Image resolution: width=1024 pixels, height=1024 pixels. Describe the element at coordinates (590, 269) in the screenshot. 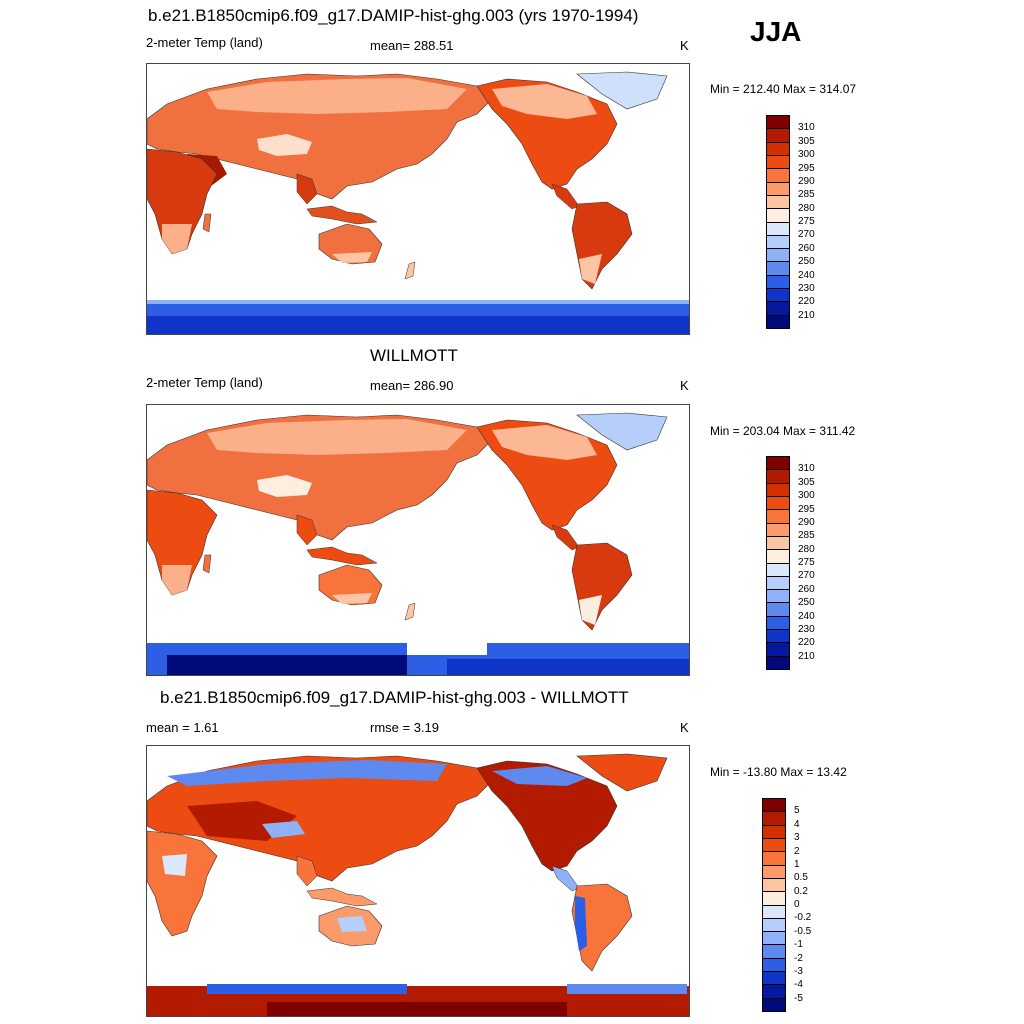

I see `patagonia-region` at that location.